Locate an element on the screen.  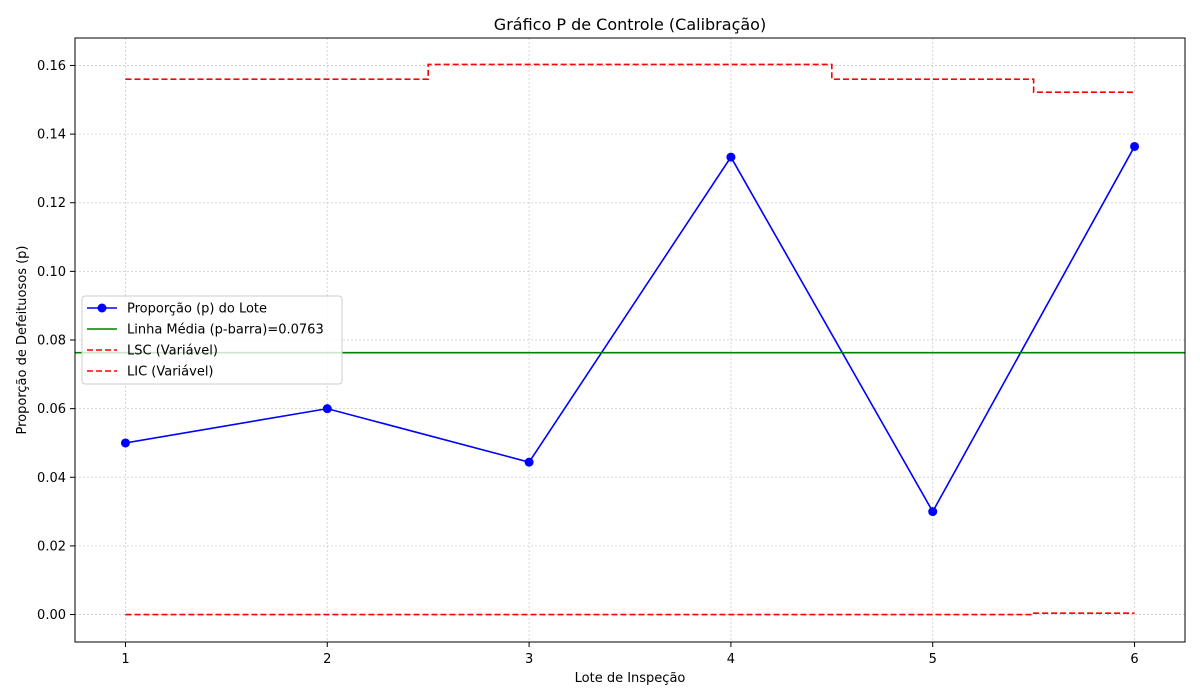
legend-box is located at coordinates (212, 340).